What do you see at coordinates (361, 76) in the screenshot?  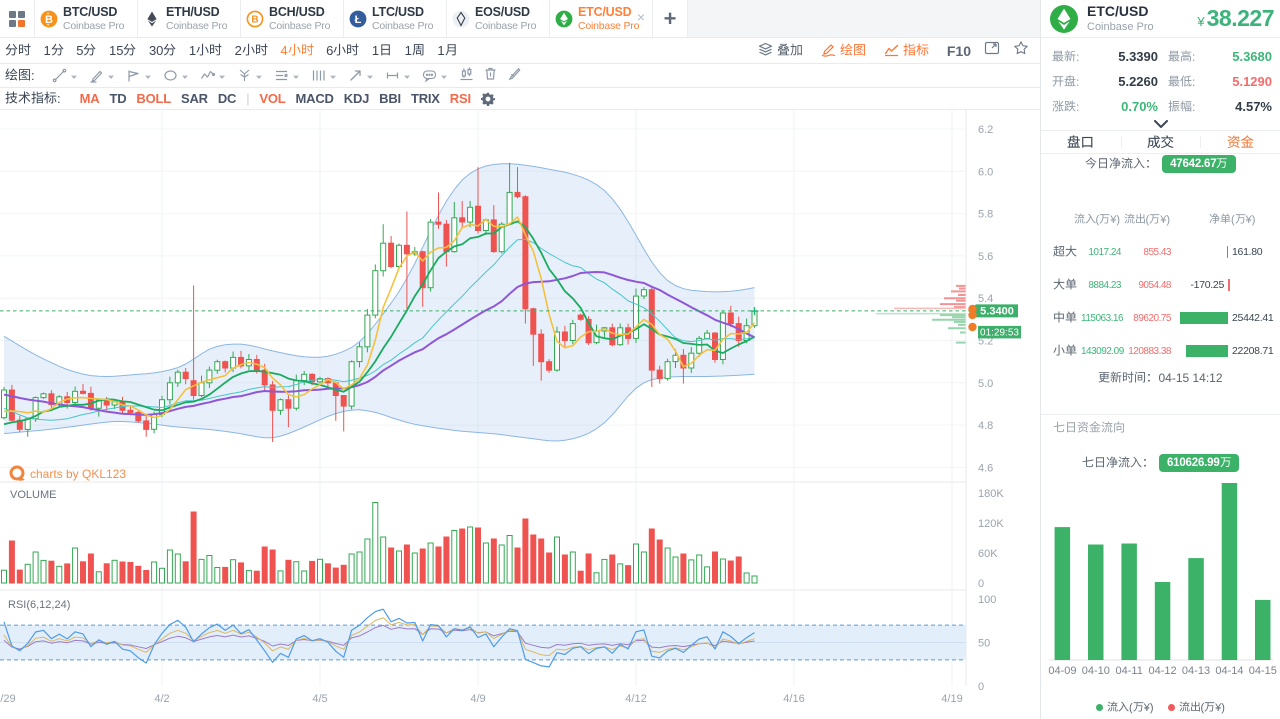 I see `draw-tool-arrow` at bounding box center [361, 76].